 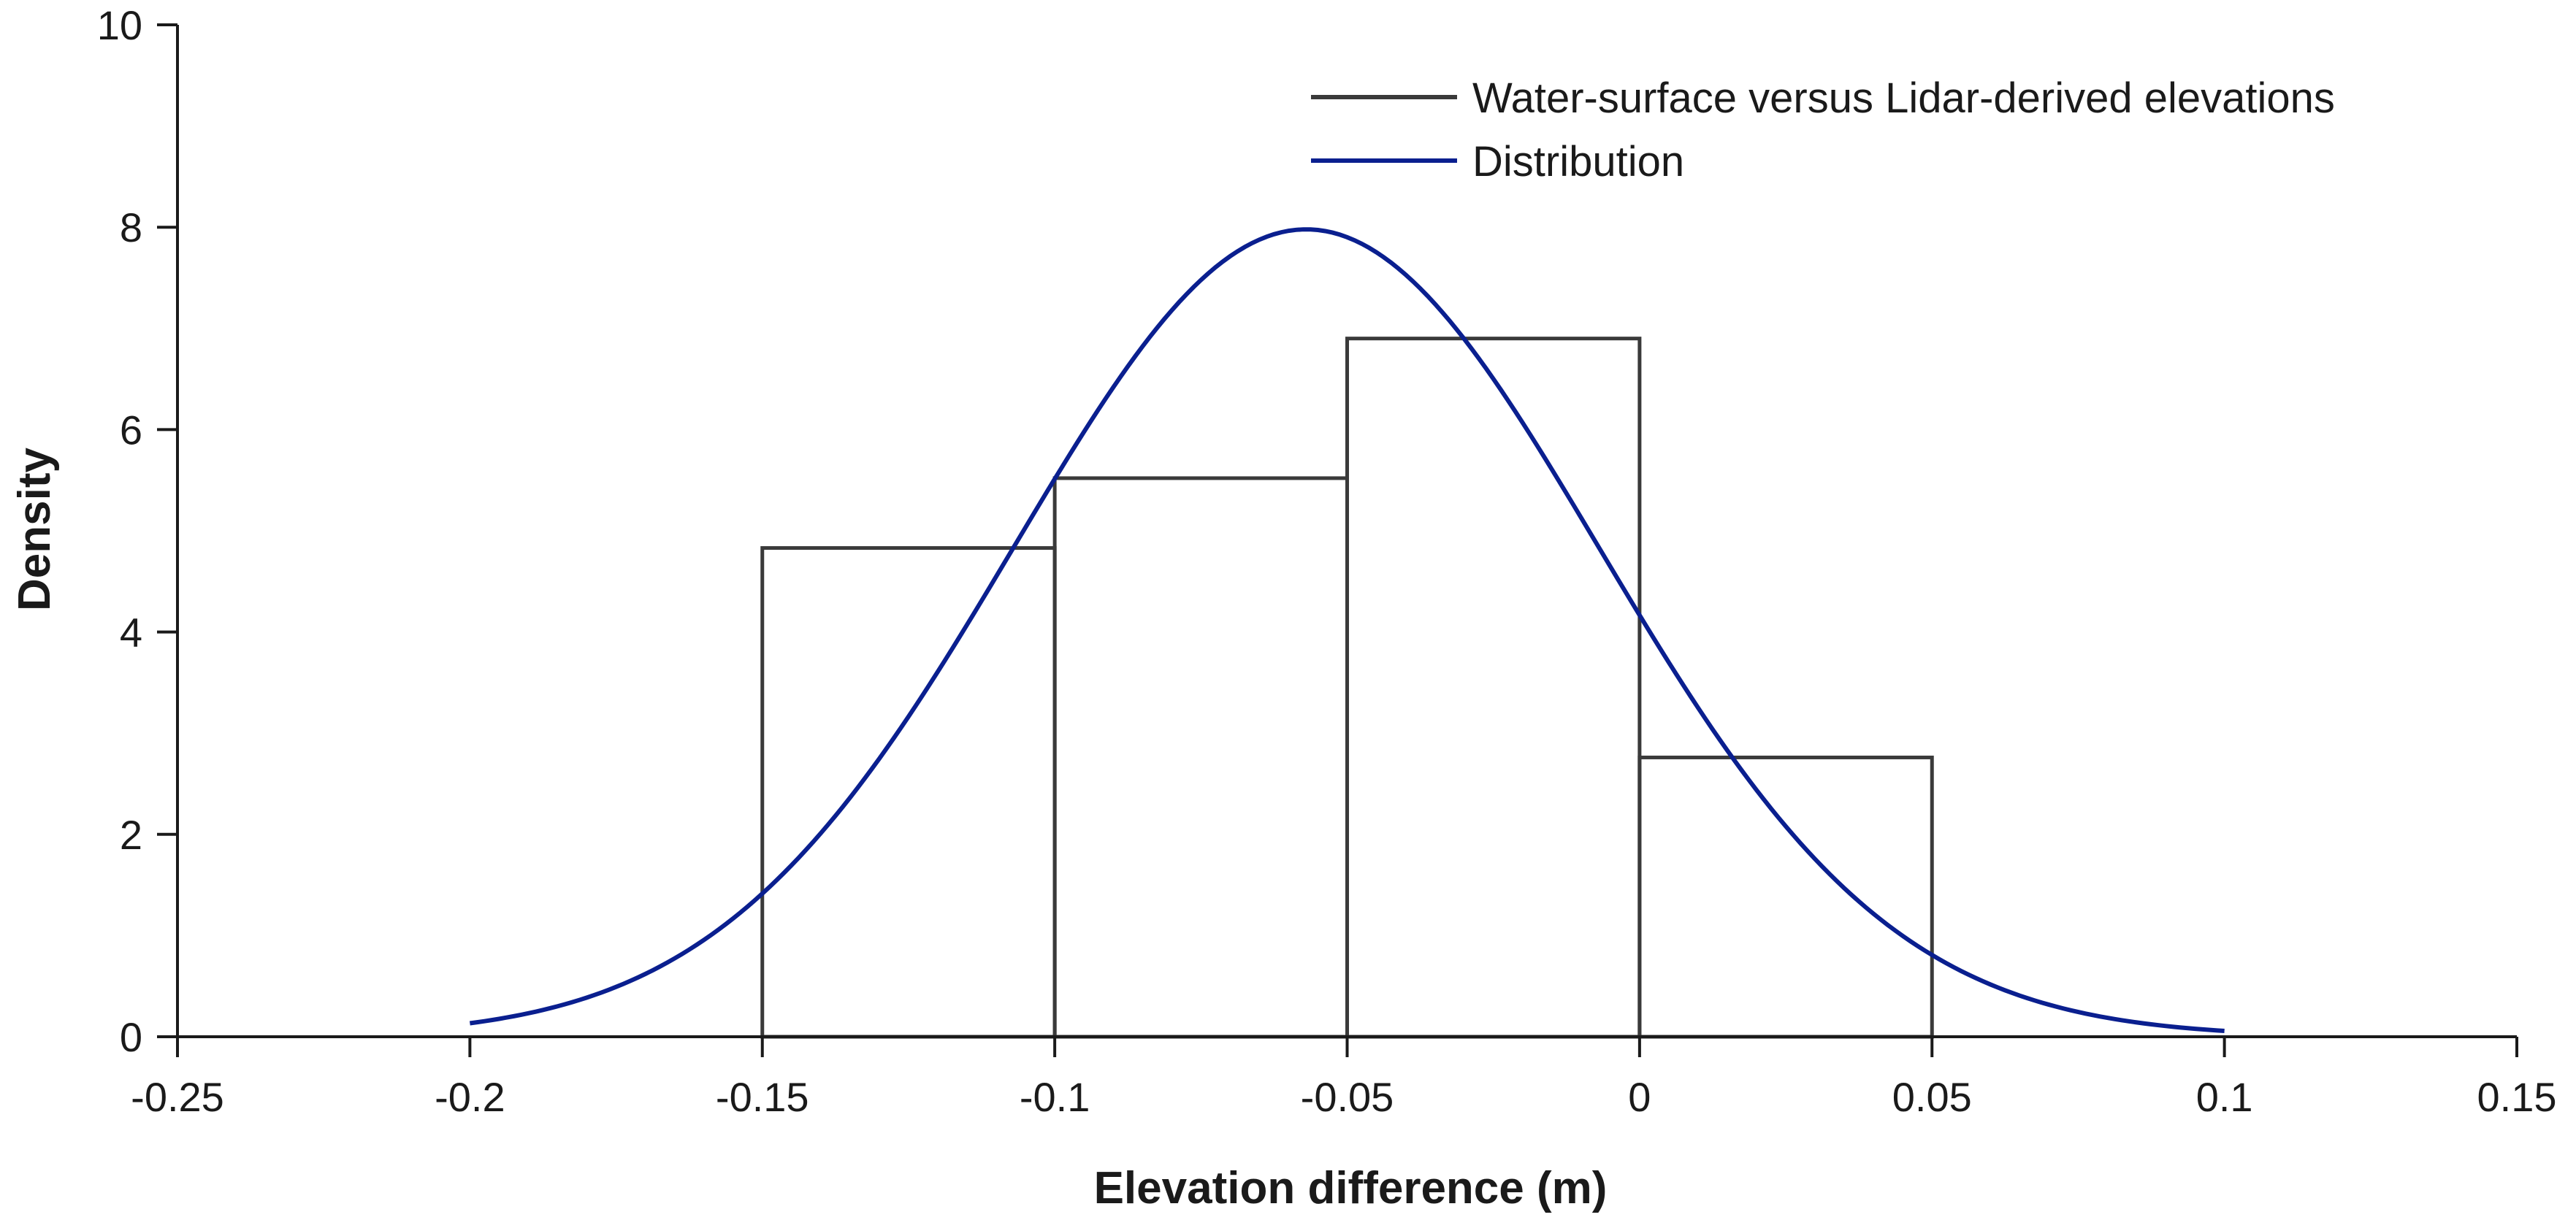 I want to click on x-tick-label: 0, so click(x=1639, y=1097).